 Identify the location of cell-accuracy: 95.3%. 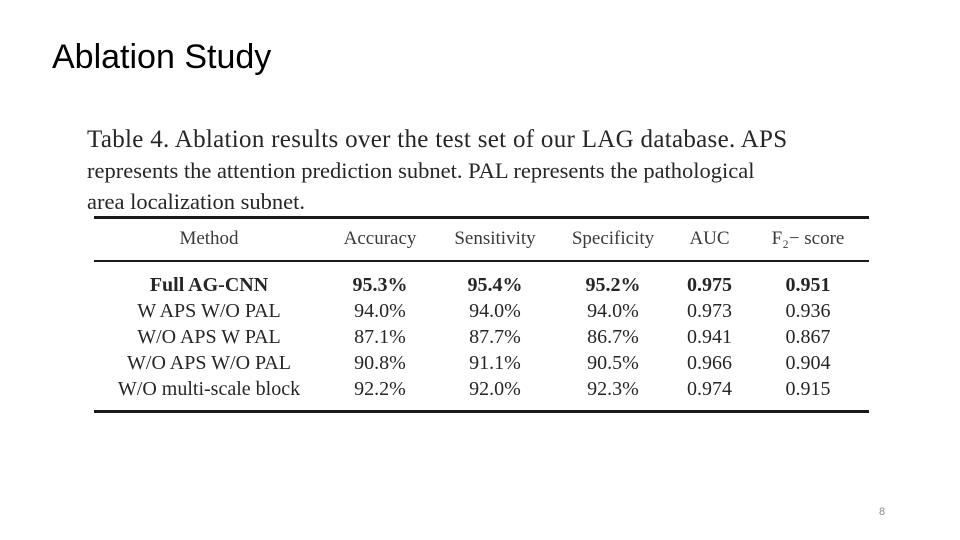
(380, 284).